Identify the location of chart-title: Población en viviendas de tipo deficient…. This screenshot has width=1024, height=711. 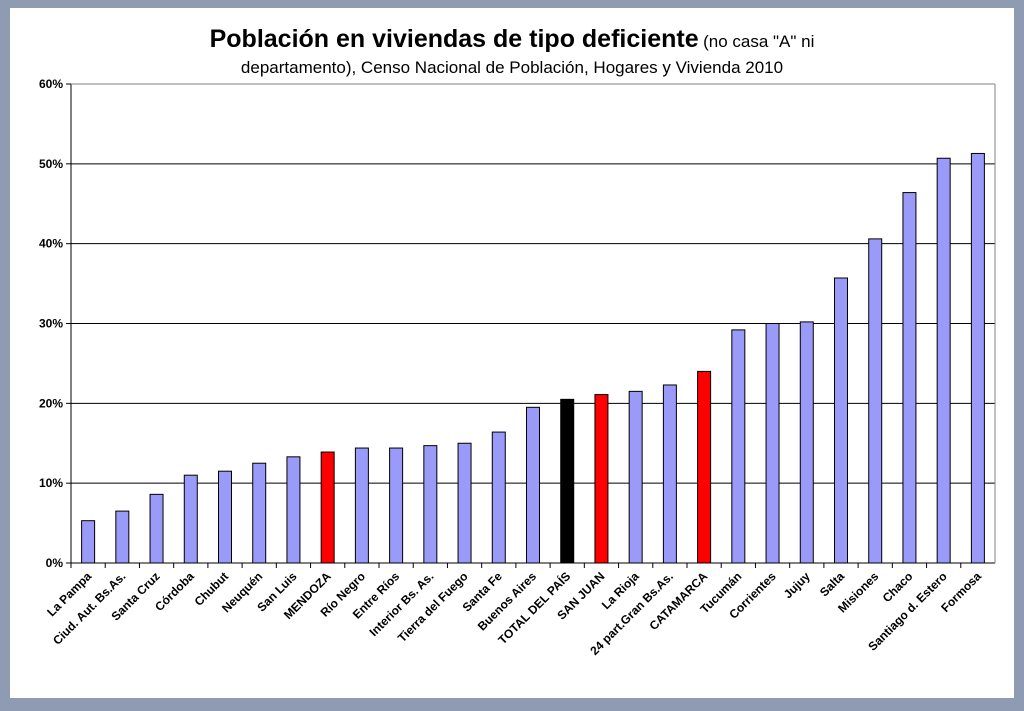
(512, 41).